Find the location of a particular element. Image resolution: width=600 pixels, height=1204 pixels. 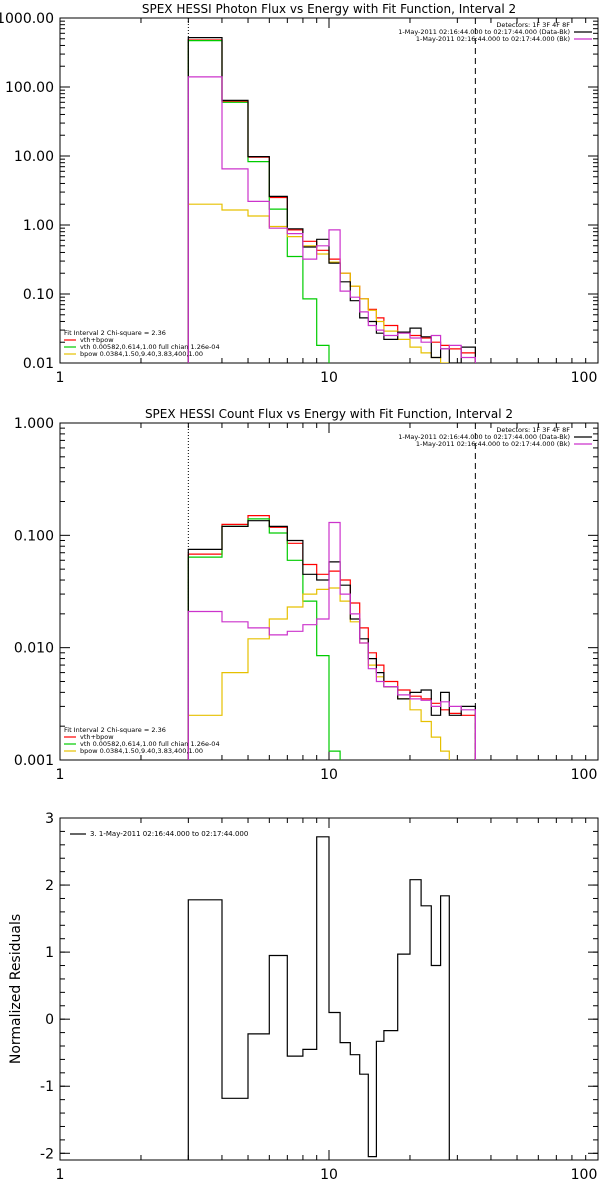

y-tick-label: 0.100 is located at coordinates (34, 536).